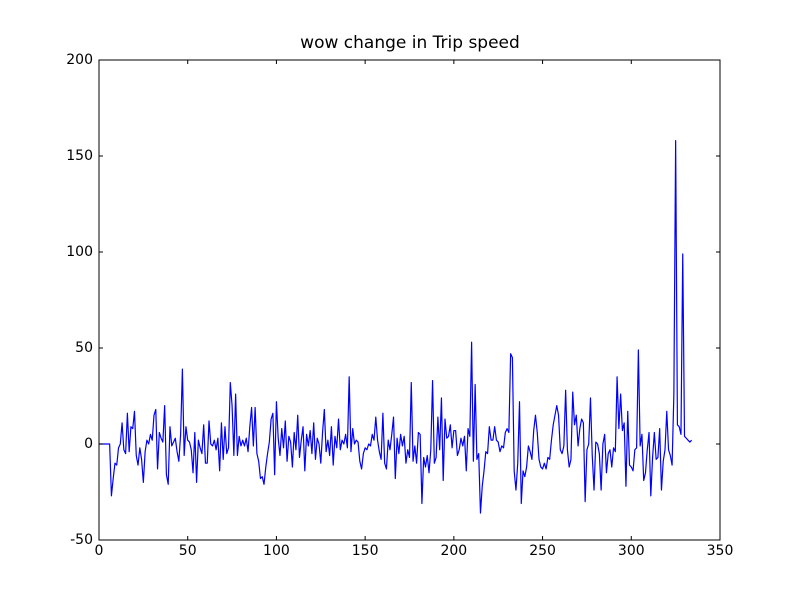  What do you see at coordinates (542, 551) in the screenshot?
I see `x-tick-label: 250` at bounding box center [542, 551].